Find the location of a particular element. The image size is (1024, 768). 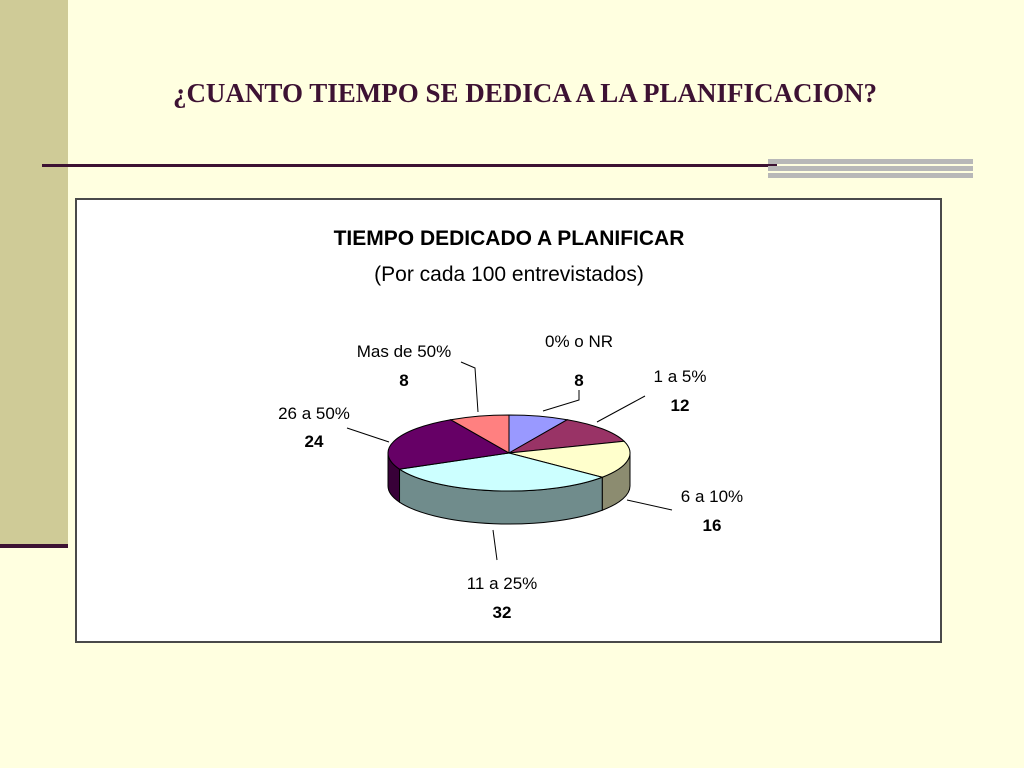

side-band is located at coordinates (34, 272).